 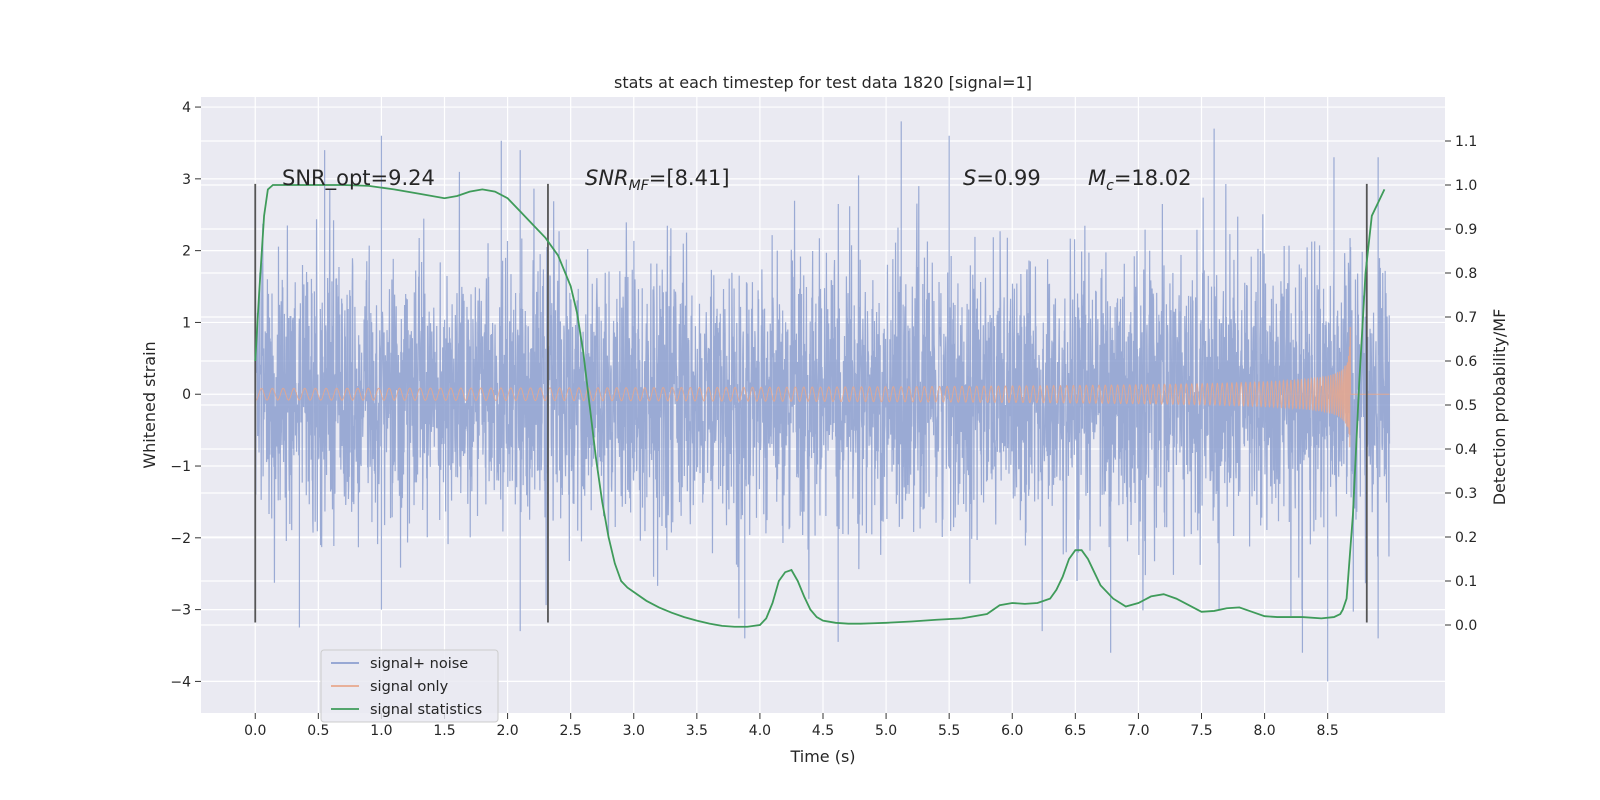 What do you see at coordinates (1461, 384) in the screenshot?
I see `y-axis-right: 0.0 0.1 0.2 0.3 0.4 0.5 0.6 0.7 0.8 0.9 1.0 1.1` at bounding box center [1461, 384].